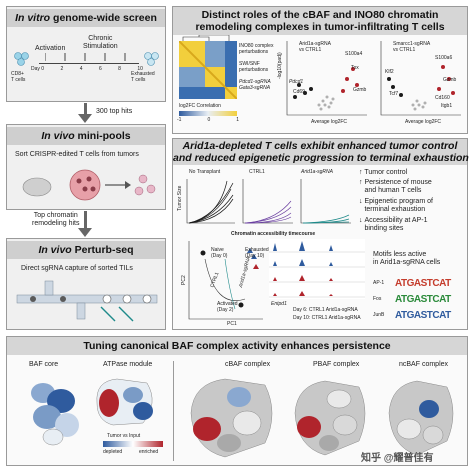 The image size is (474, 472). Describe the element at coordinates (248, 364) in the screenshot. I see `baf-panel-label: cBAF complex` at that location.